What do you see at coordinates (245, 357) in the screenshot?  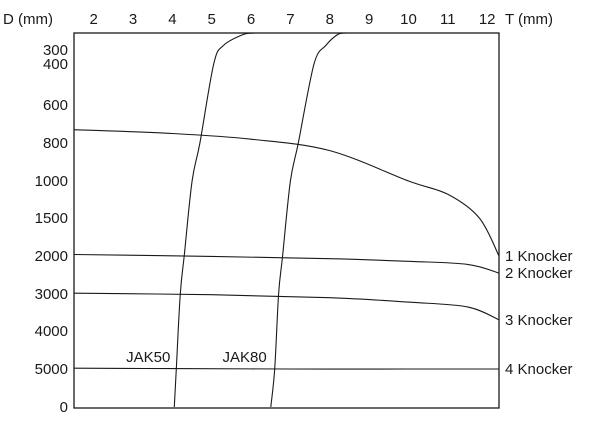 I see `jak-series-label: JAK80` at bounding box center [245, 357].